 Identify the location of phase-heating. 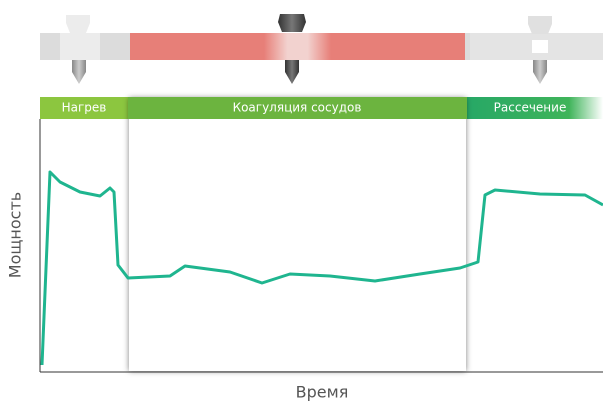
(84, 108).